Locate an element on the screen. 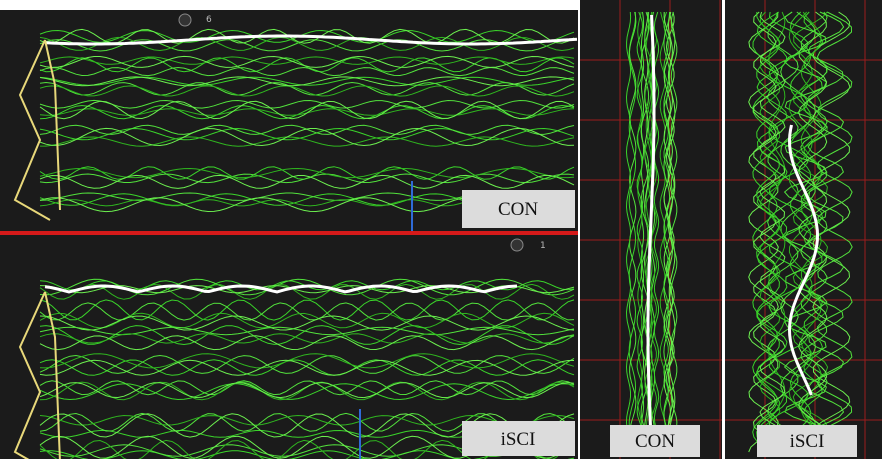 The width and height of the screenshot is (882, 459). marker-number: 6 is located at coordinates (209, 20).